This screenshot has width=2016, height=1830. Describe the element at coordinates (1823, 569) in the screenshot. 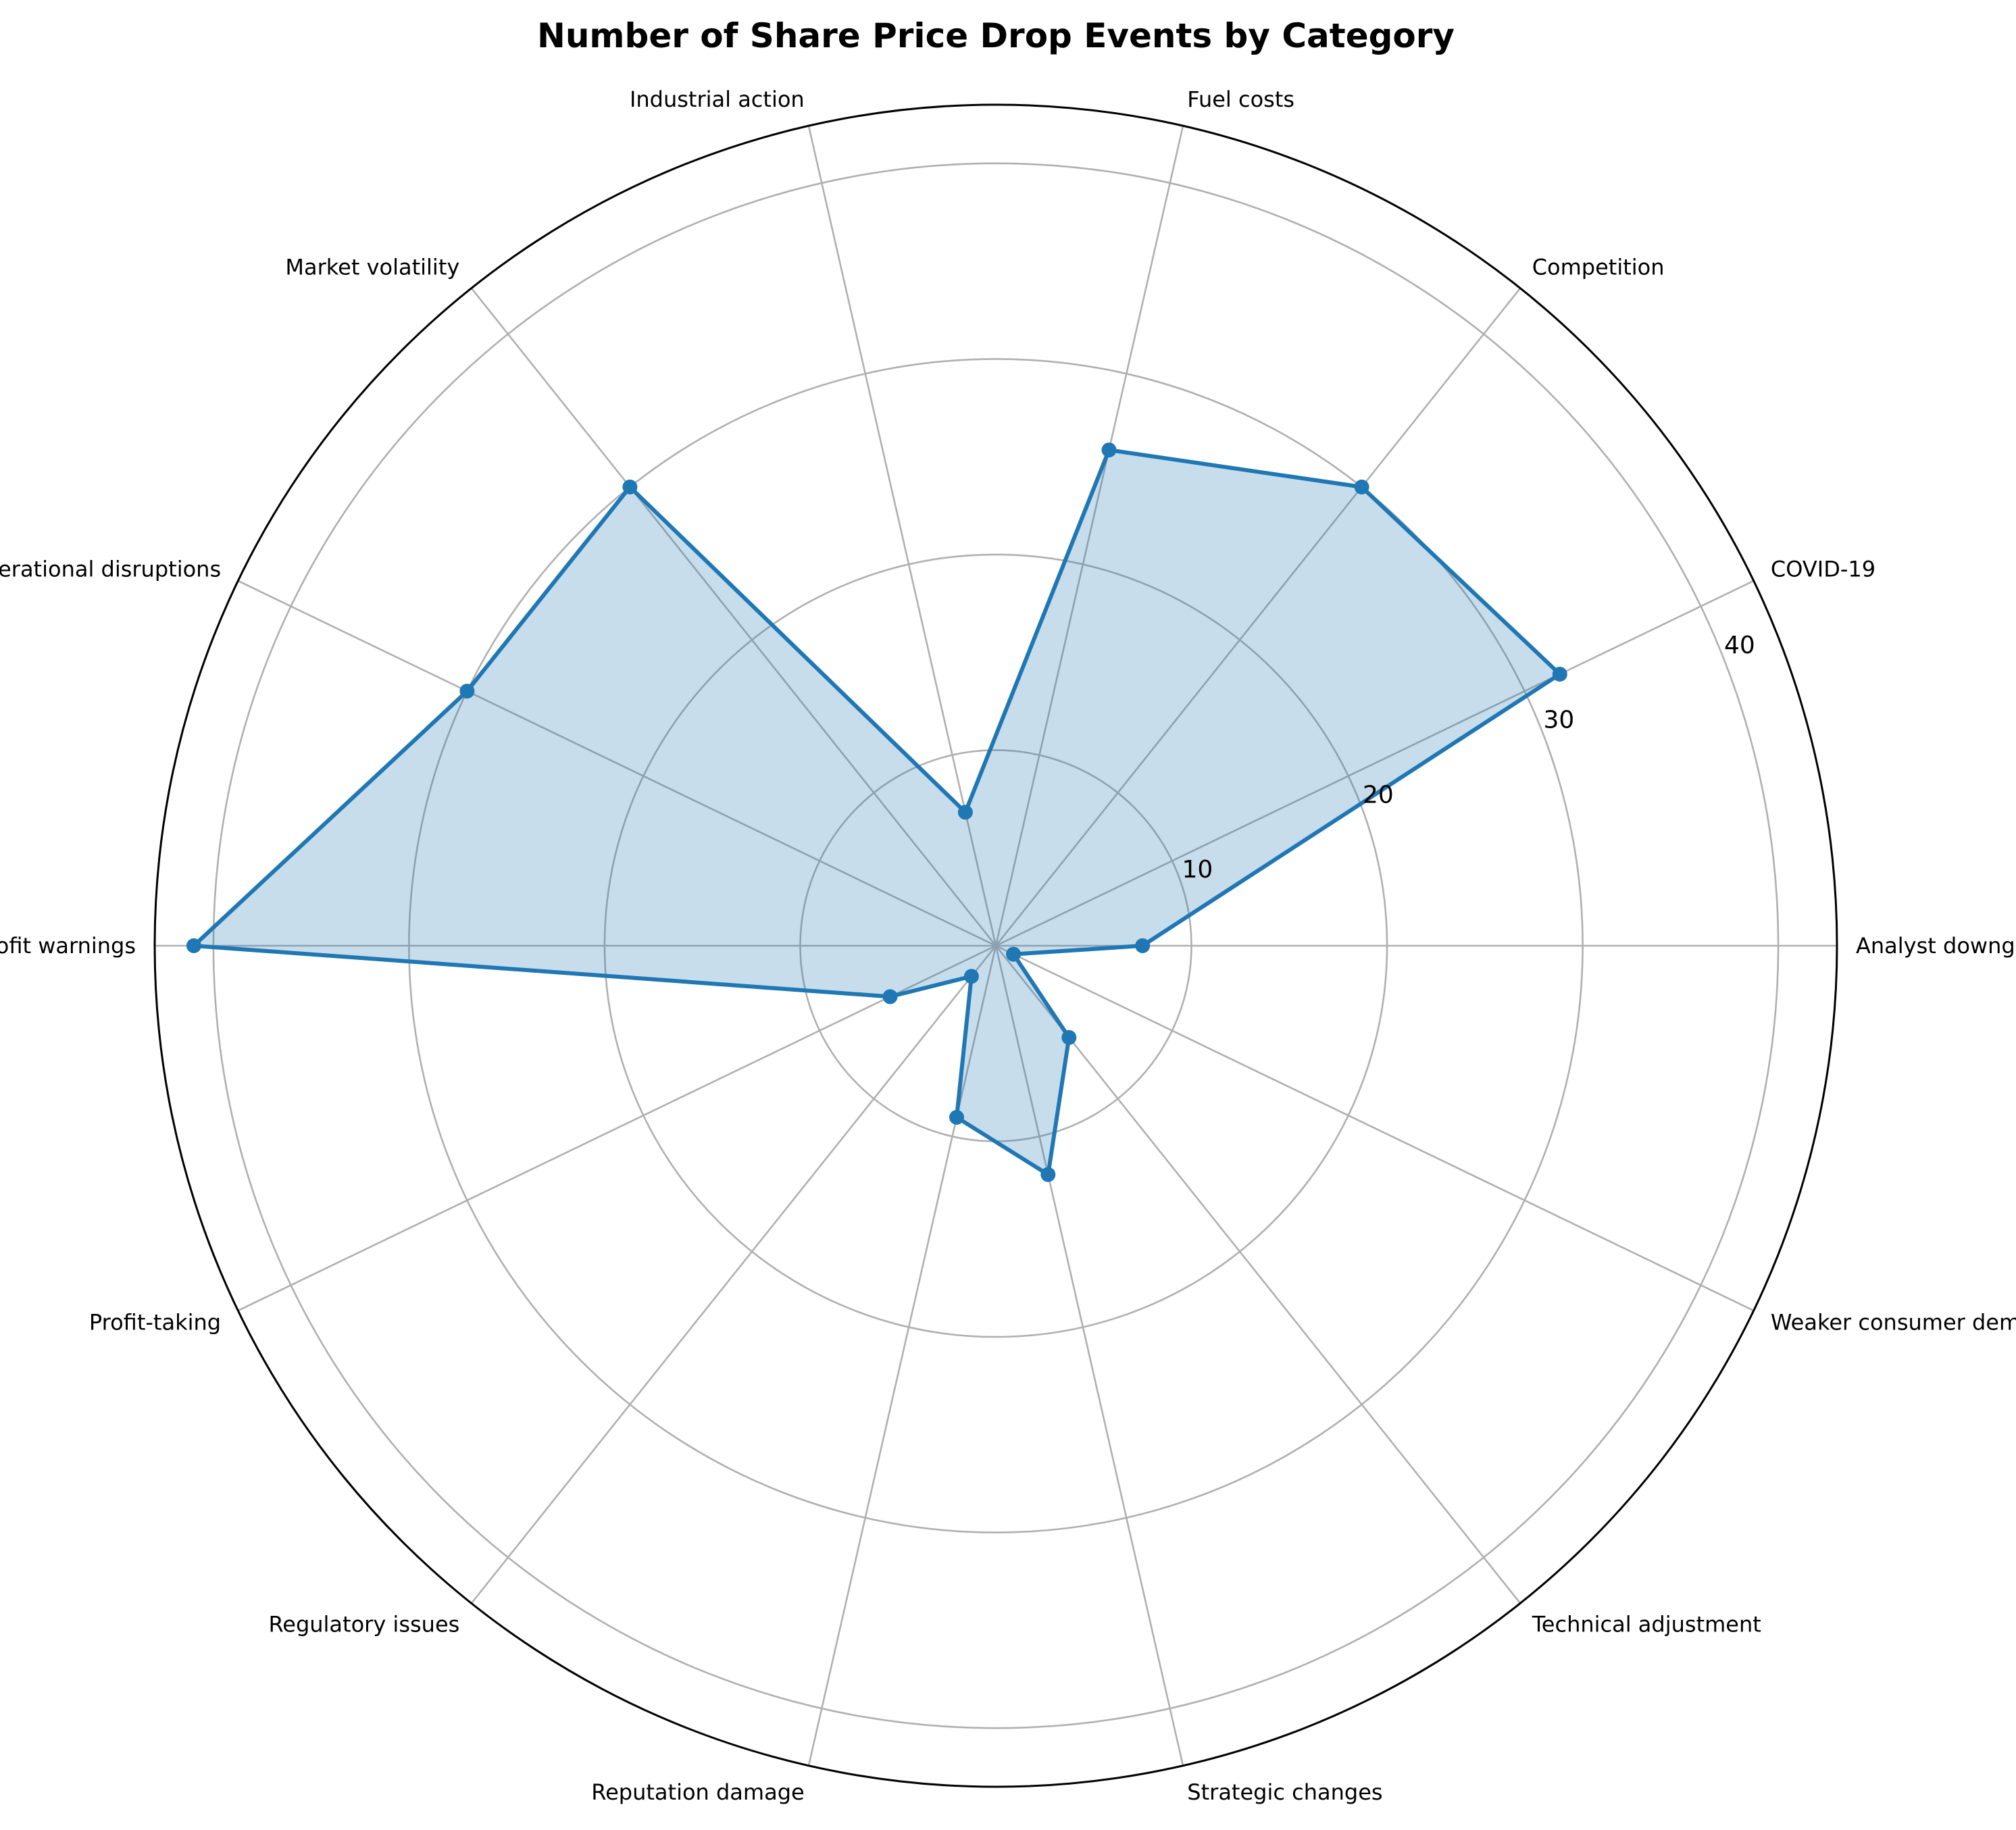

I see `category-label-1: COVID-19` at that location.